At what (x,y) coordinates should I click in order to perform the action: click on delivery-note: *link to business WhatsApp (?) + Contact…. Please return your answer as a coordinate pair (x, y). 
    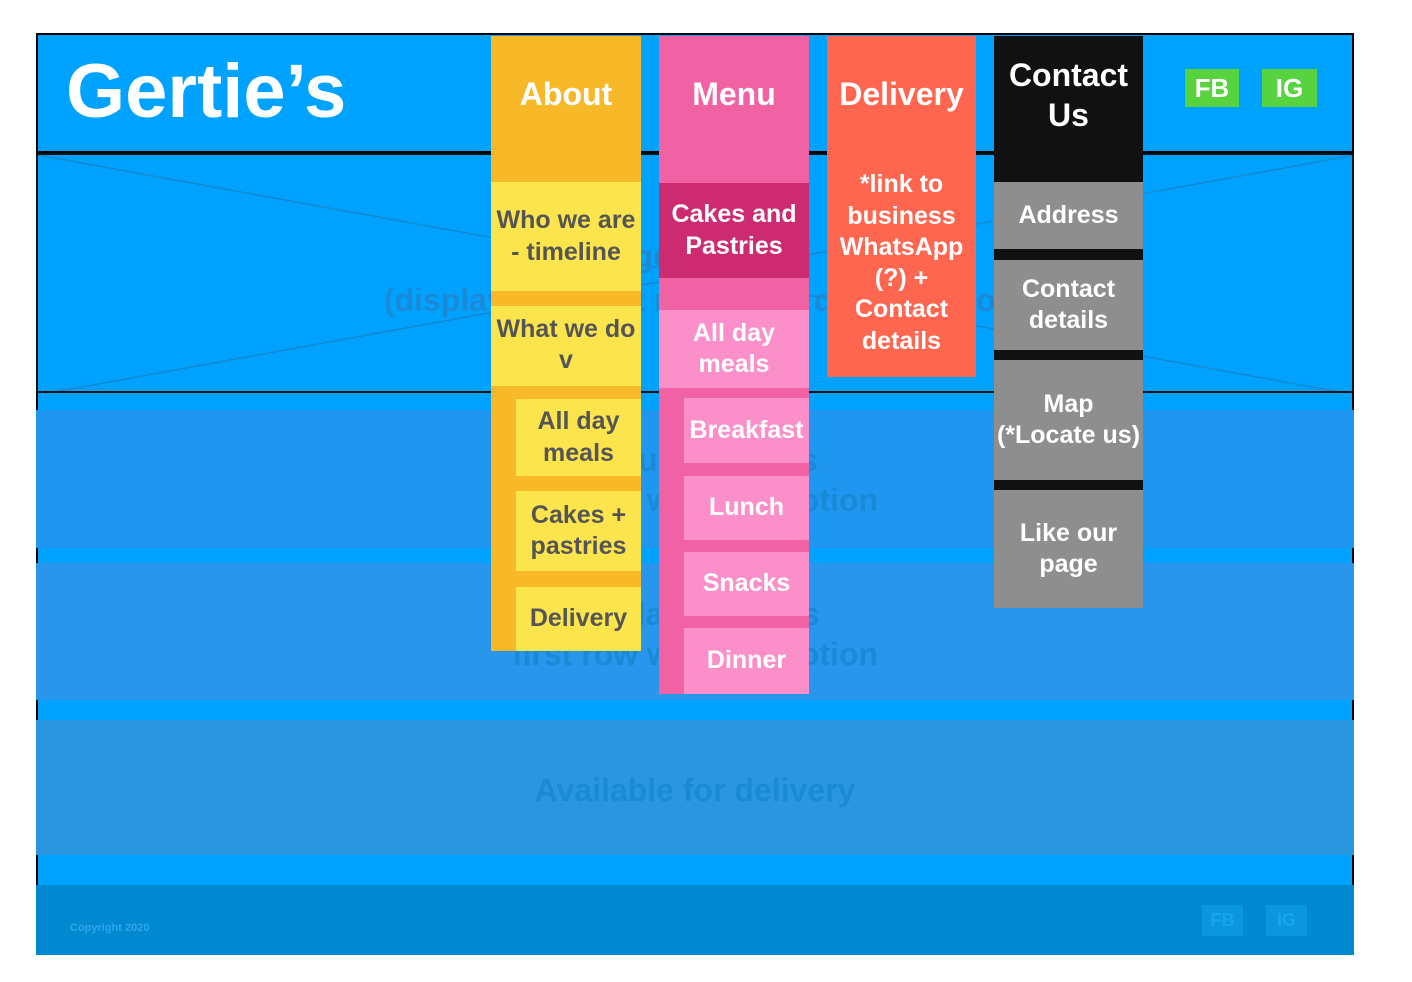
    Looking at the image, I should click on (901, 262).